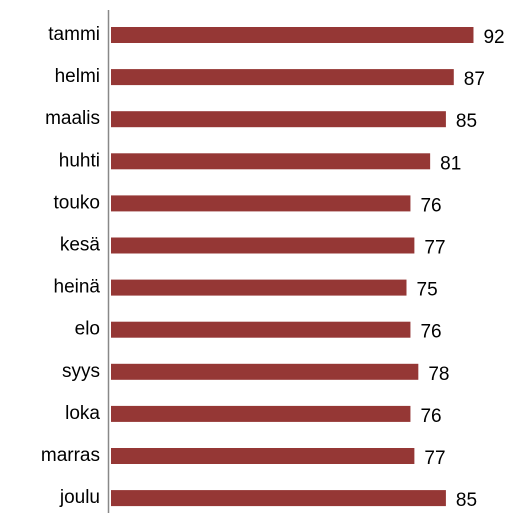  Describe the element at coordinates (74, 34) in the screenshot. I see `category-label: tammi` at that location.